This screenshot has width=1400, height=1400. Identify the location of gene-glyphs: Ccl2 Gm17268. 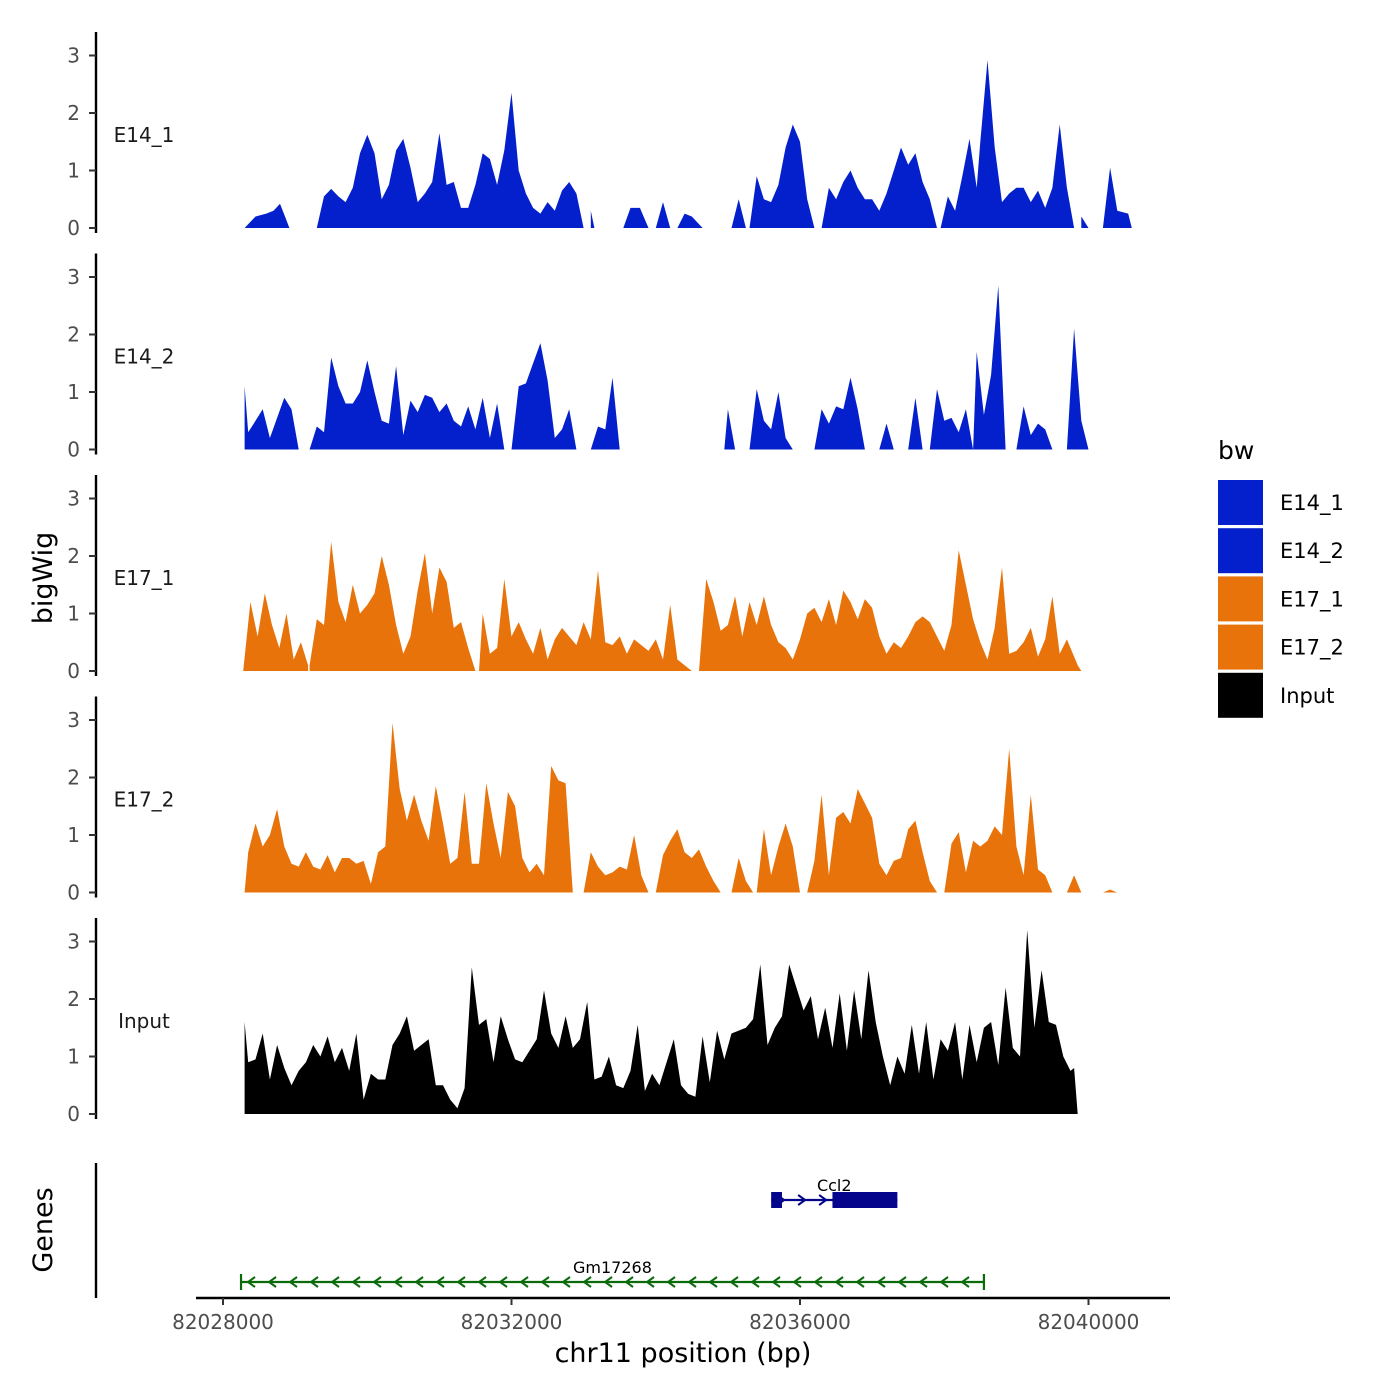
(612, 1233).